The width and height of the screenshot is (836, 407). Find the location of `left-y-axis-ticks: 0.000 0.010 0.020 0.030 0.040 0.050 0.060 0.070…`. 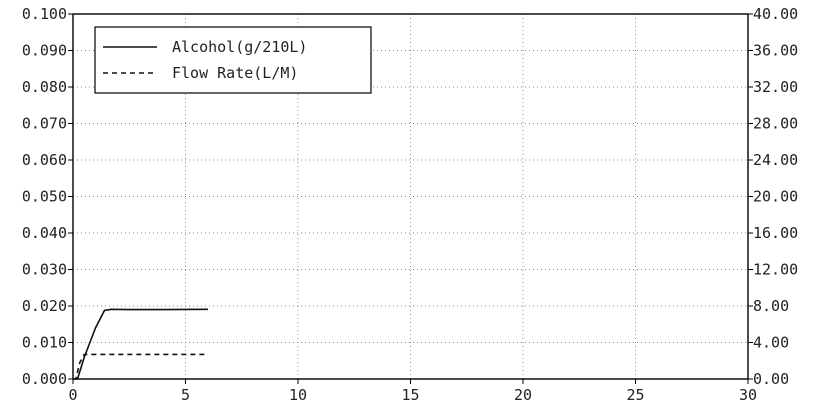

left-y-axis-ticks: 0.000 0.010 0.020 0.030 0.040 0.050 0.060 0.070… is located at coordinates (47, 196).